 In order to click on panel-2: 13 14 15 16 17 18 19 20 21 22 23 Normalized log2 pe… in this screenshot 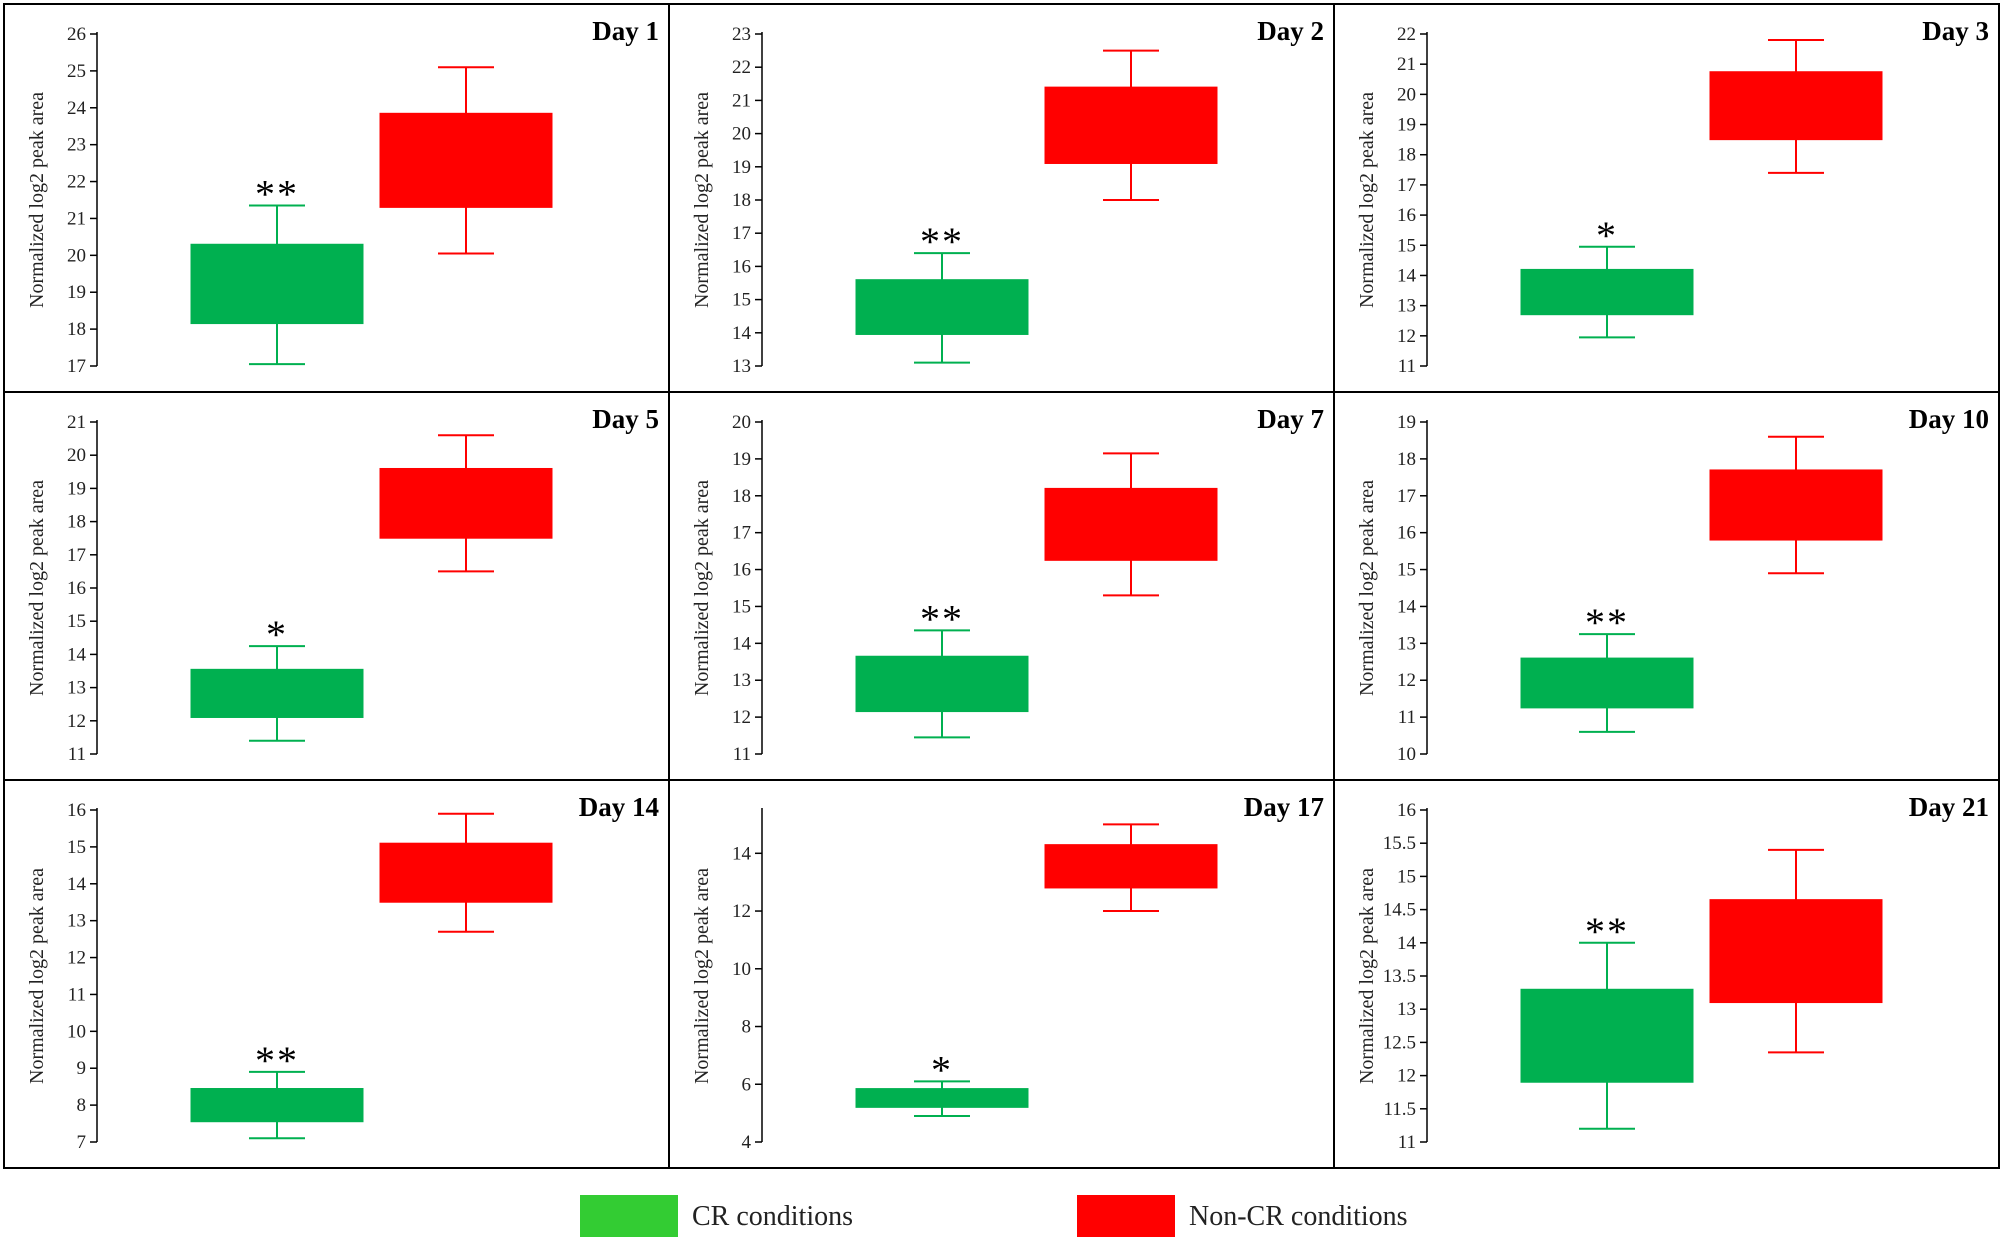, I will do `click(1001, 198)`.